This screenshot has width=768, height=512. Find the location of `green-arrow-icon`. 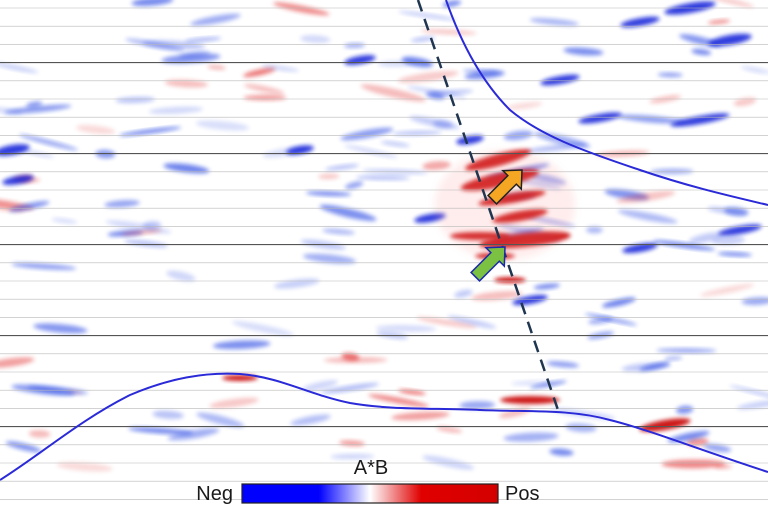

green-arrow-icon is located at coordinates (487, 264).